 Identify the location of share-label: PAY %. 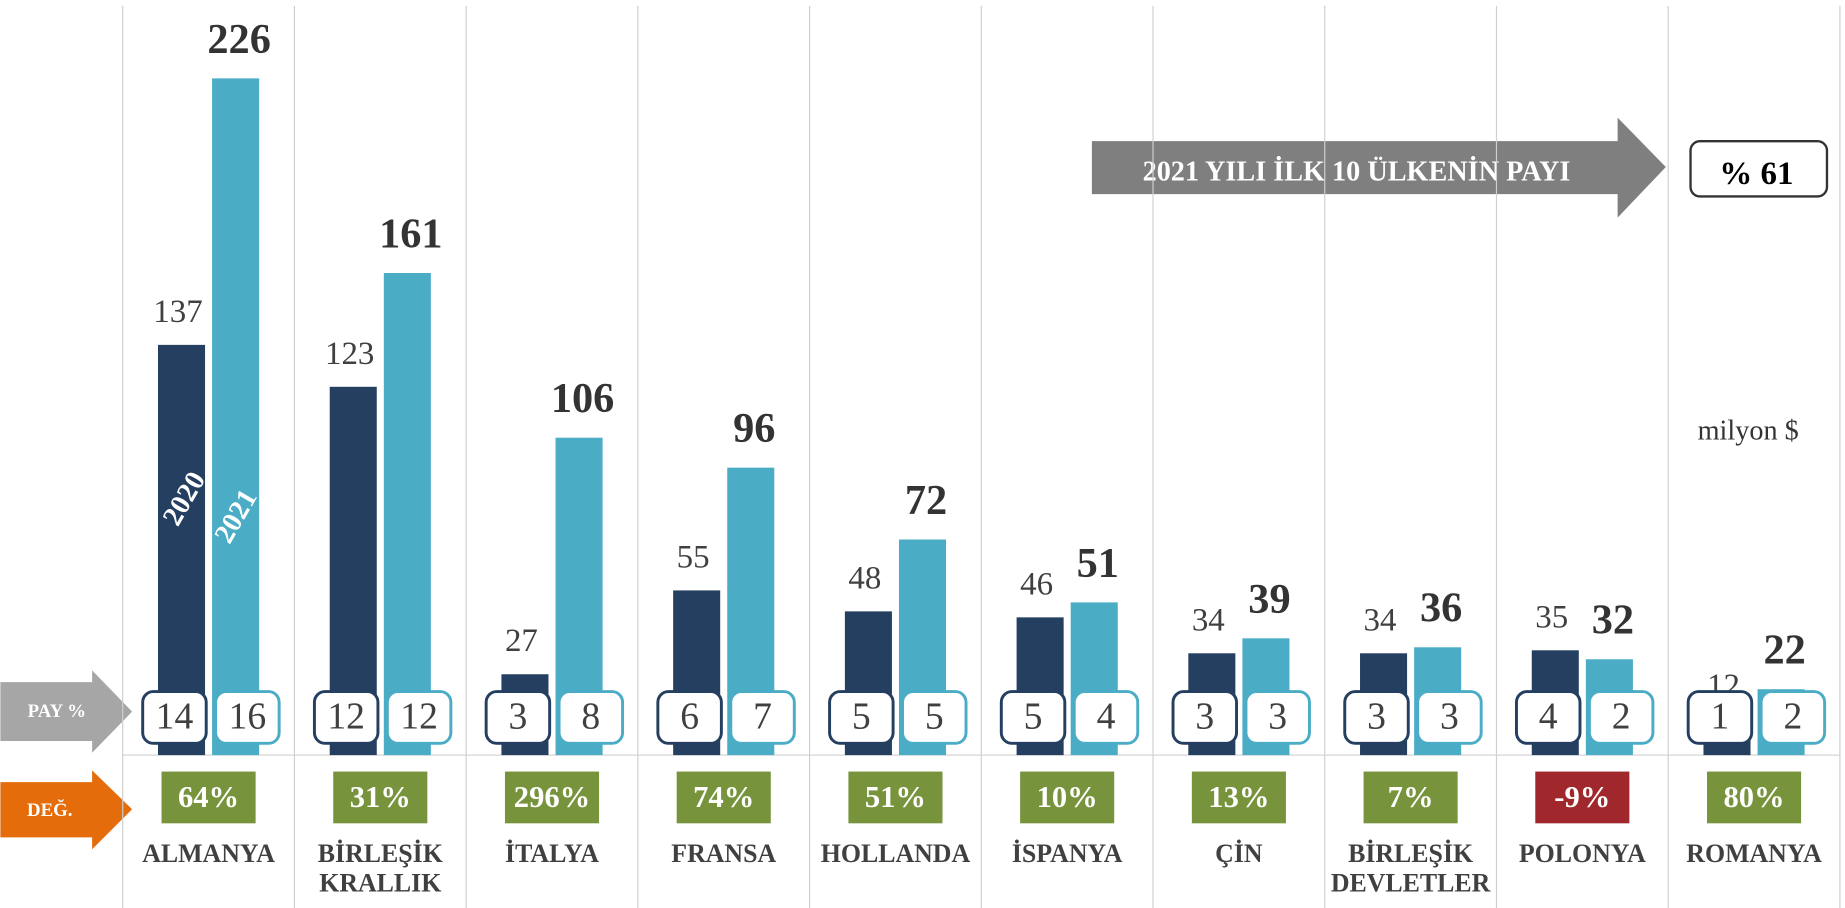
(57, 711).